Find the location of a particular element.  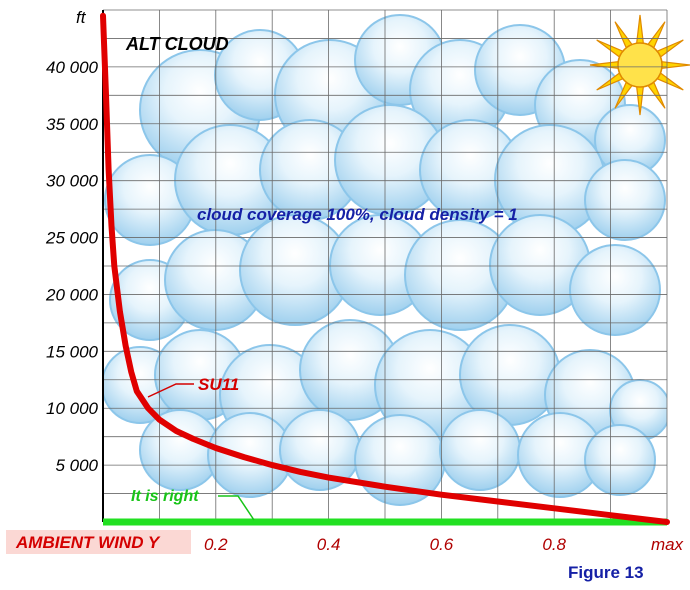

figure-caption: Figure 13 is located at coordinates (606, 572).